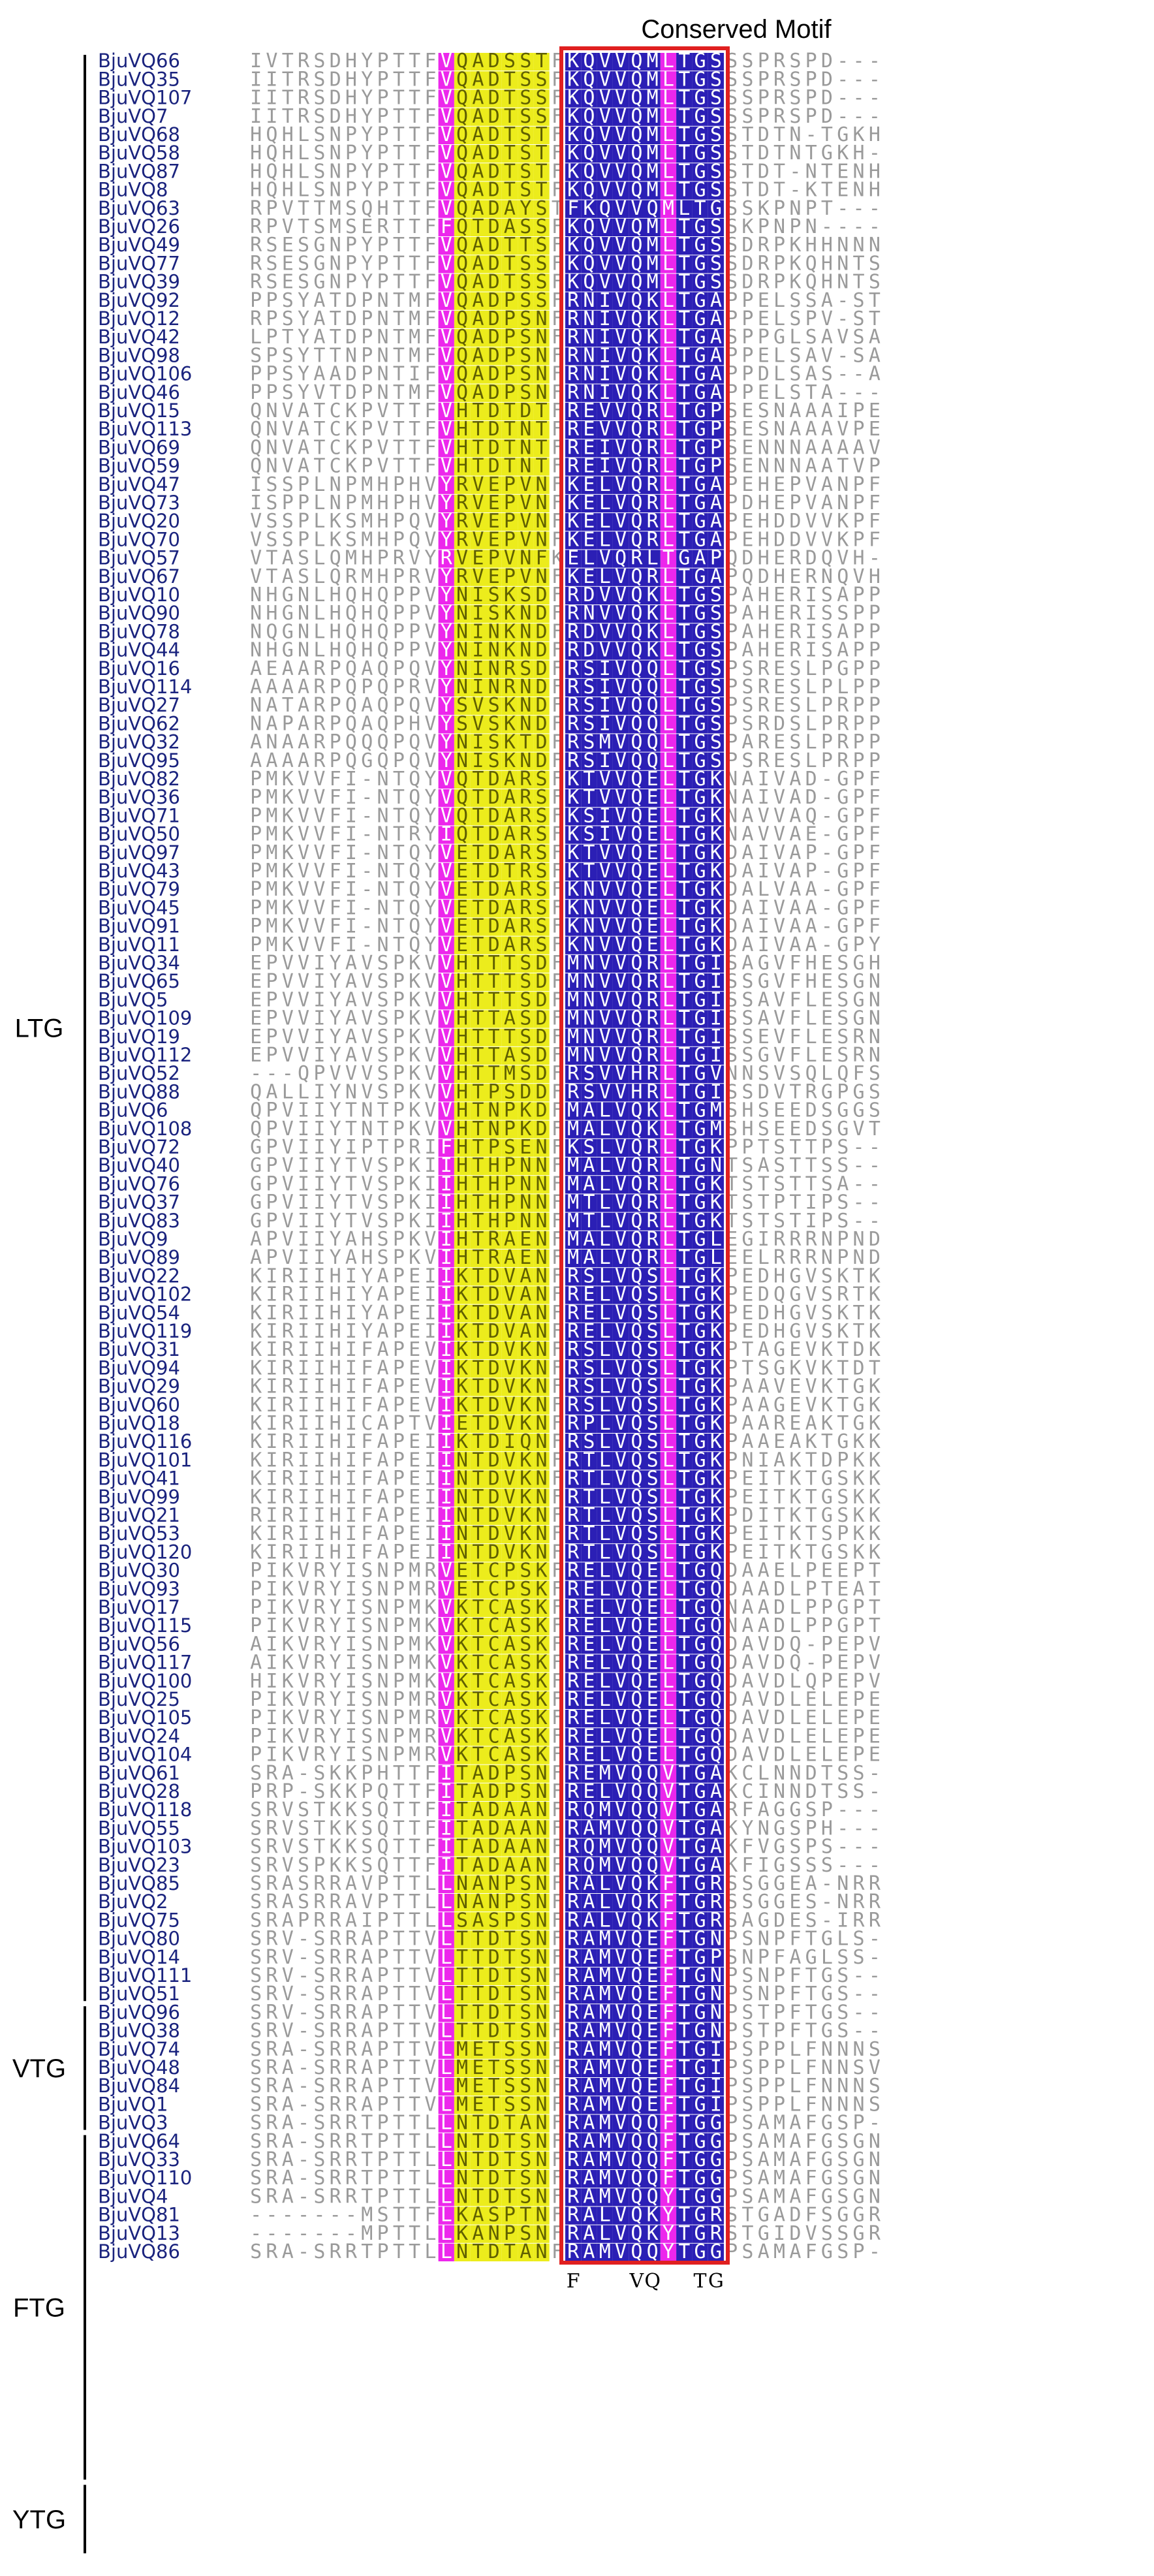 This screenshot has width=1154, height=2576. I want to click on sequence-name: BjuVQ68, so click(139, 134).